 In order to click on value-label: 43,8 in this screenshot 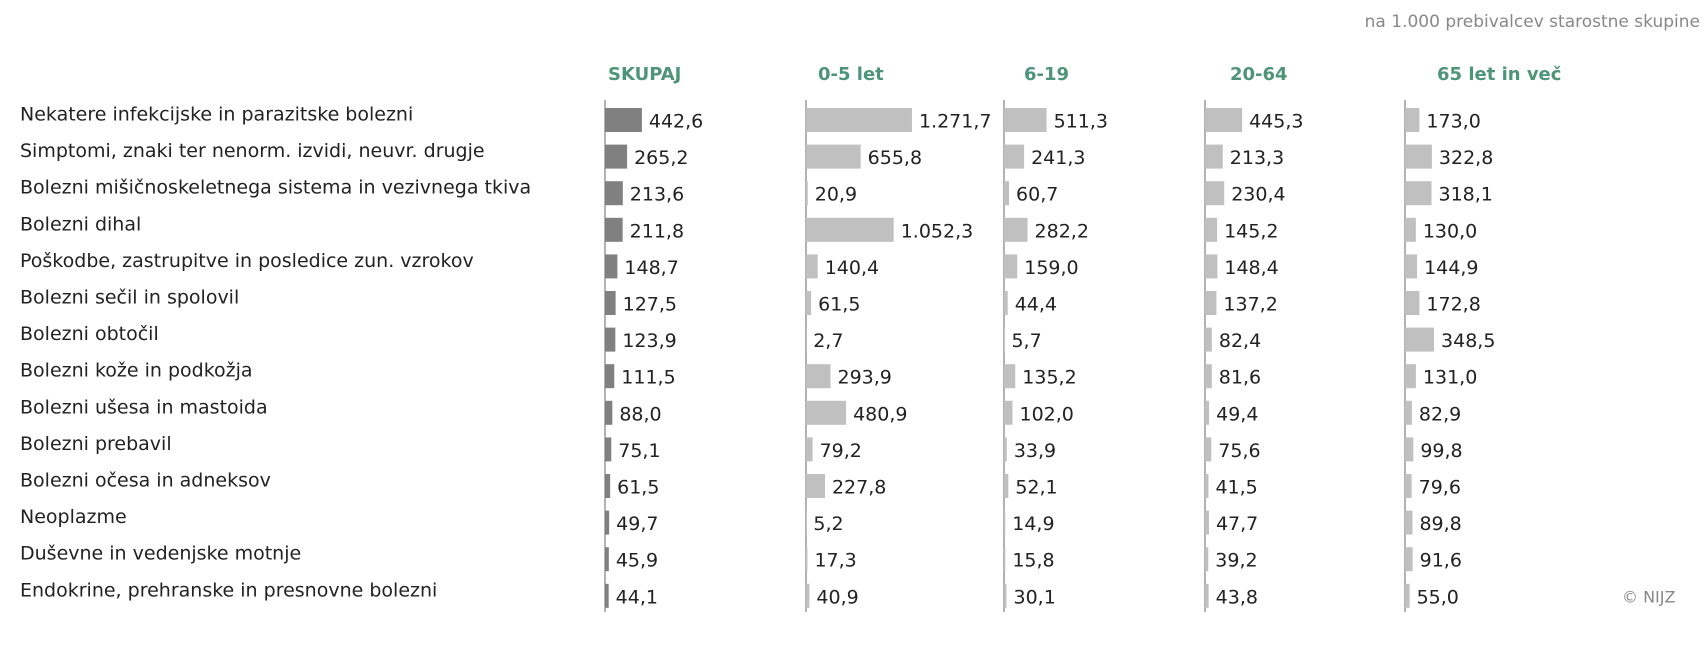, I will do `click(1237, 597)`.